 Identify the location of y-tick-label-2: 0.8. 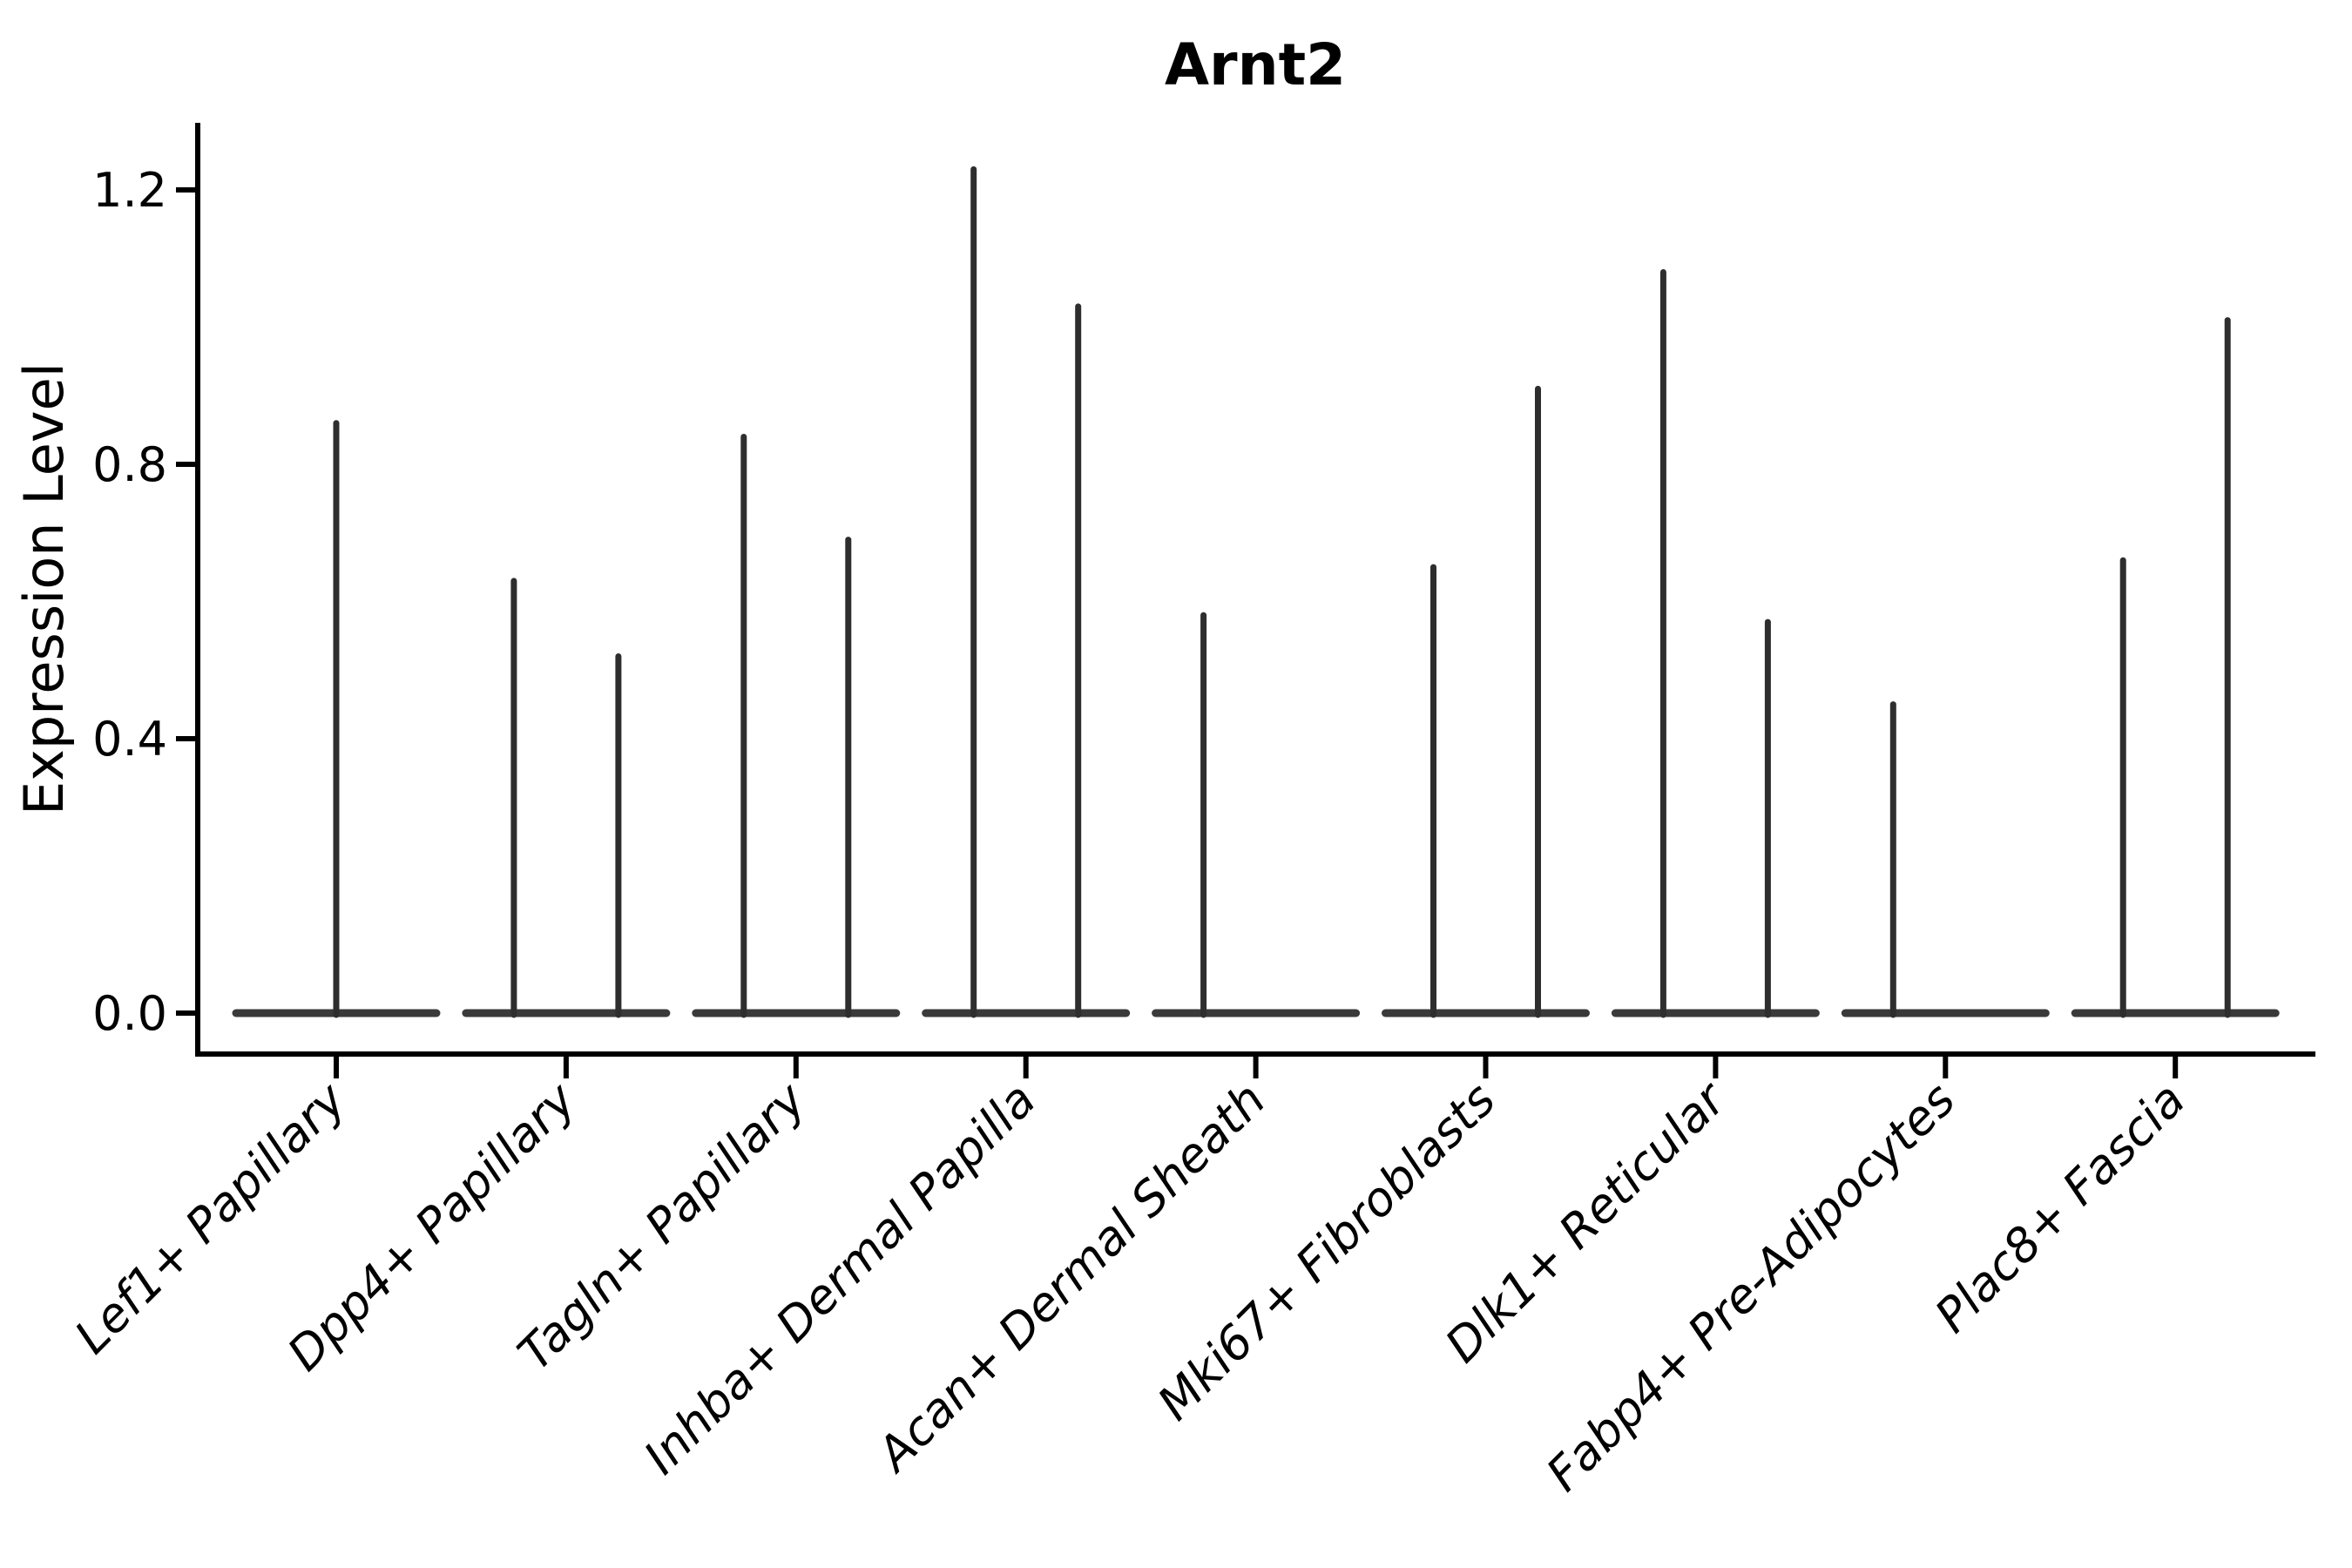
(129, 465).